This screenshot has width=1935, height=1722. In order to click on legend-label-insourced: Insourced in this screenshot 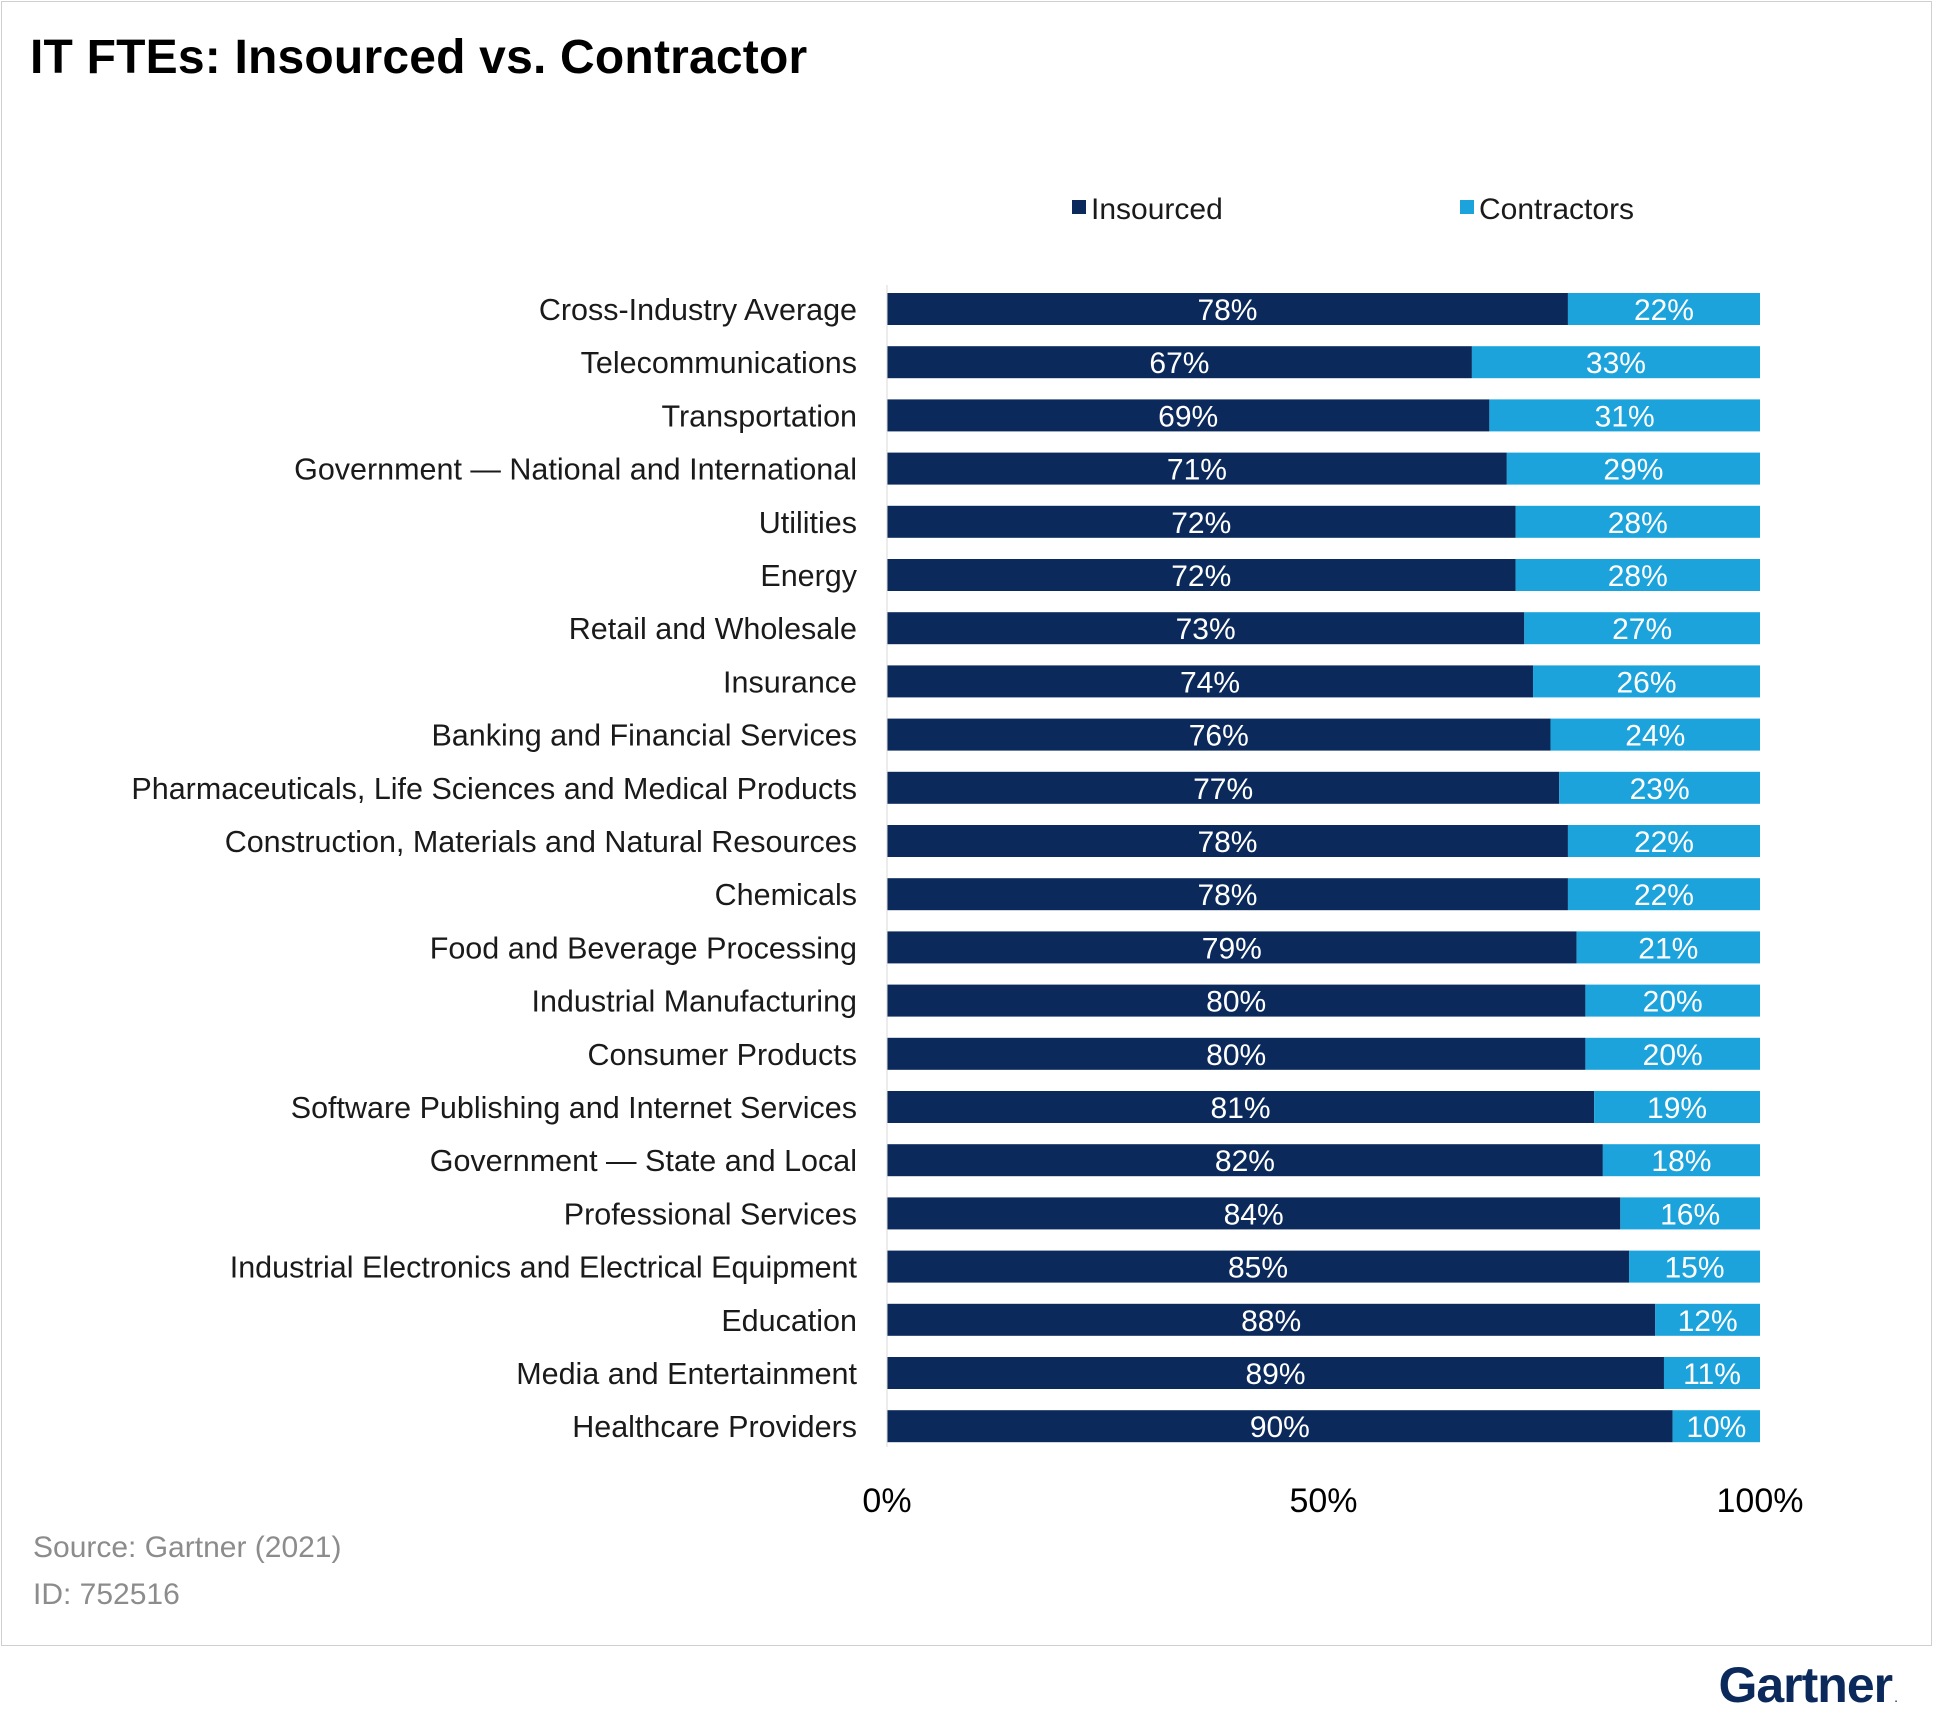, I will do `click(1157, 209)`.